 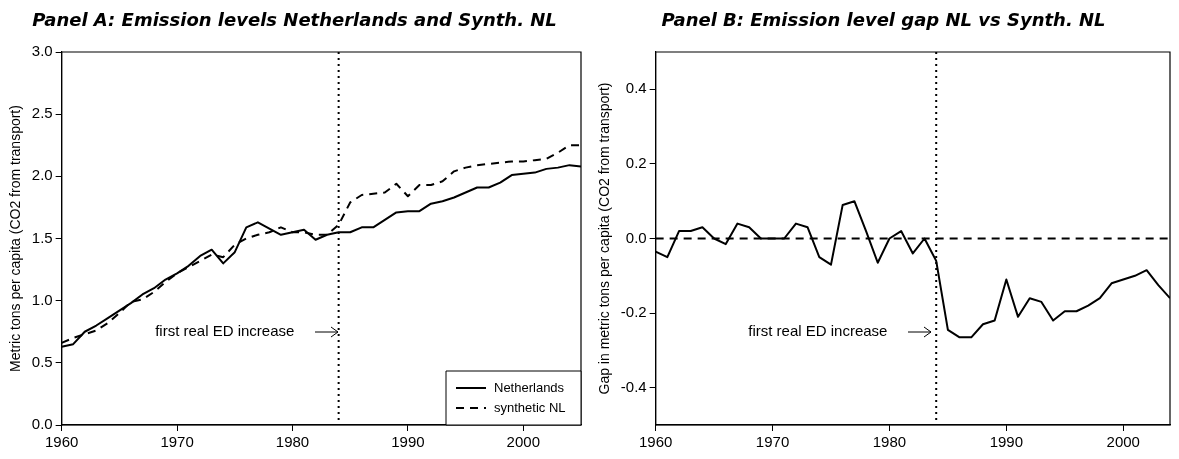 I want to click on y-tick-label: 2.0, so click(x=42, y=175).